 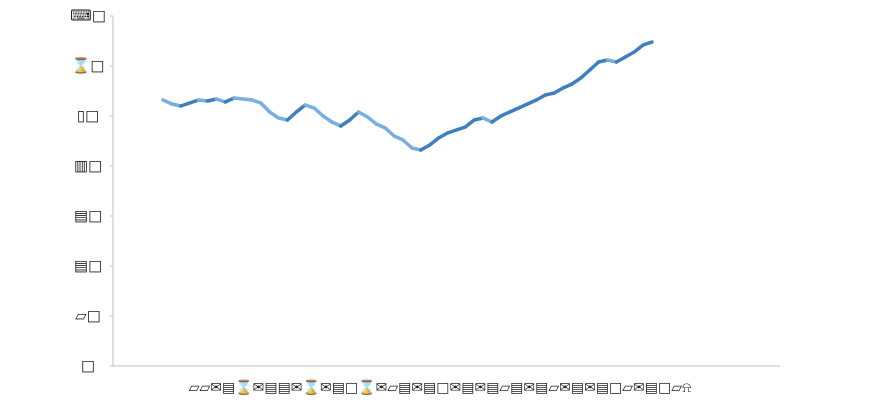 I want to click on y-tick-label: ▥□, so click(x=88, y=166).